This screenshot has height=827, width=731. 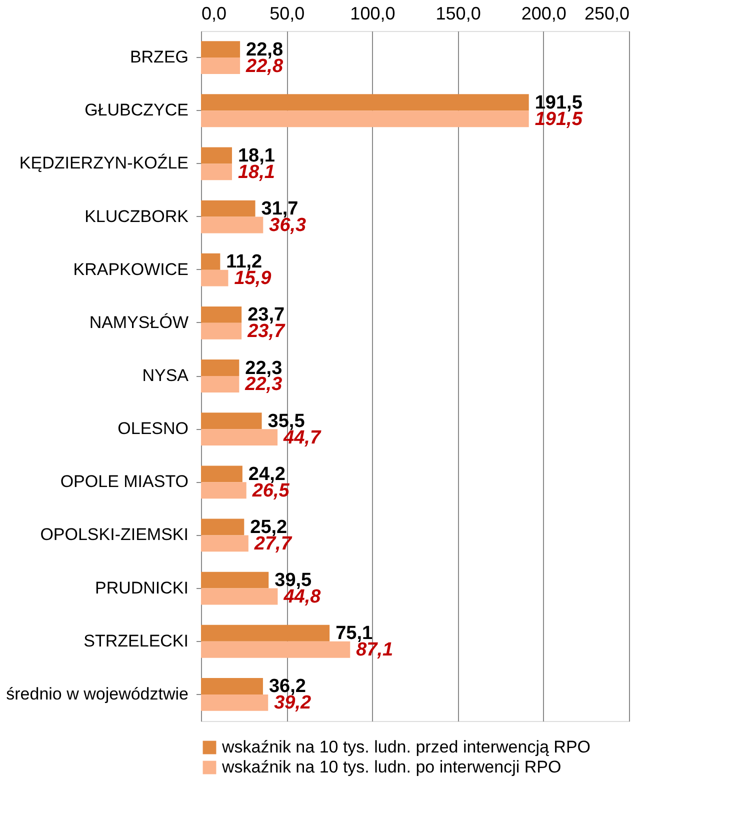 What do you see at coordinates (543, 14) in the screenshot?
I see `x-tick-label: 200,0` at bounding box center [543, 14].